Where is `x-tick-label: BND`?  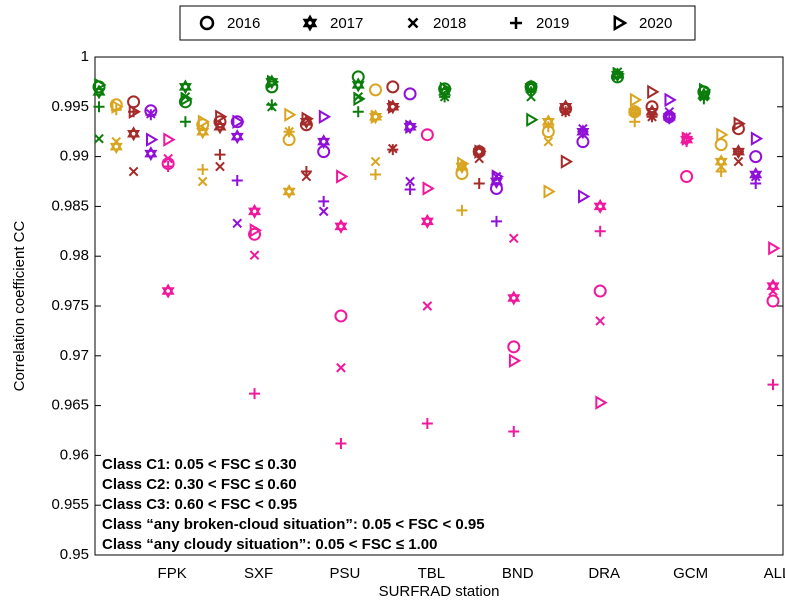 x-tick-label: BND is located at coordinates (518, 573).